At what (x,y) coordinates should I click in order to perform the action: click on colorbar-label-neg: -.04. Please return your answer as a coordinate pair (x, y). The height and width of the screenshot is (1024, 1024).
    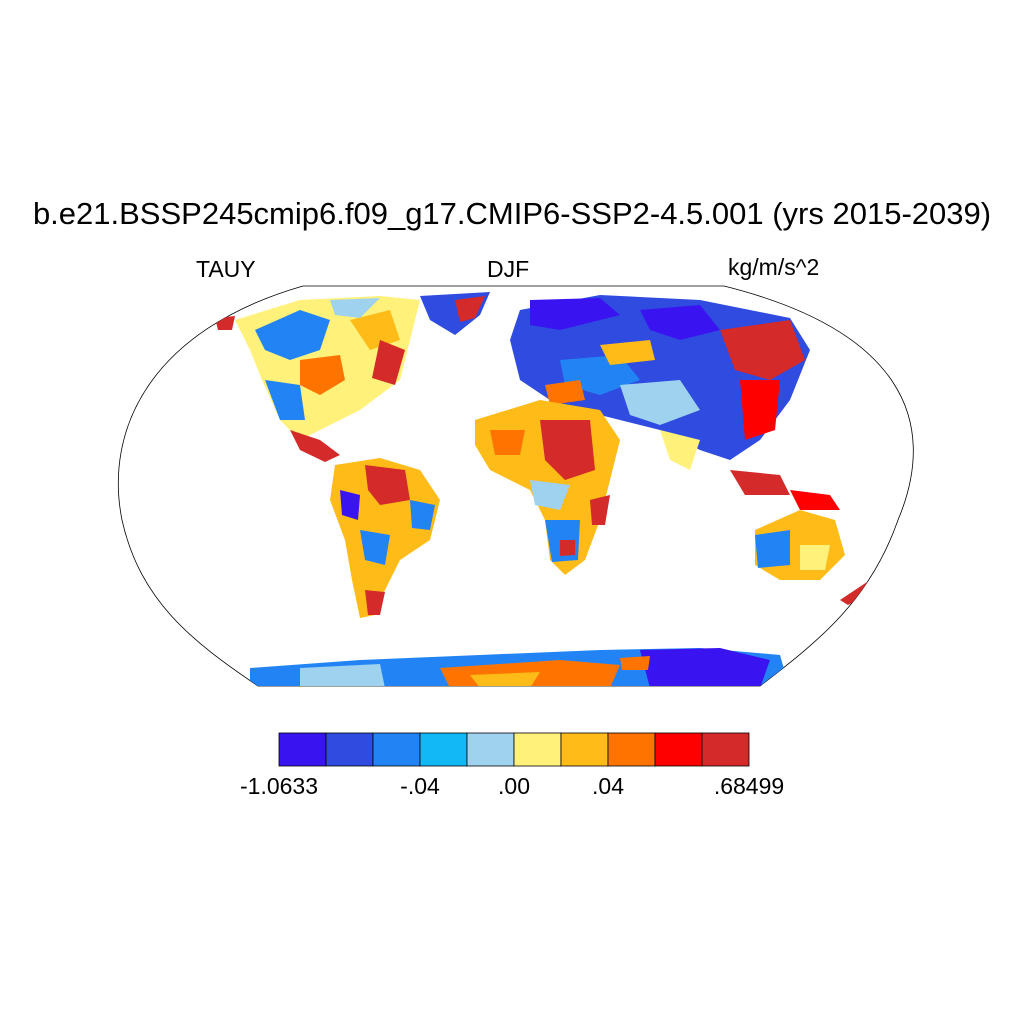
    Looking at the image, I should click on (420, 786).